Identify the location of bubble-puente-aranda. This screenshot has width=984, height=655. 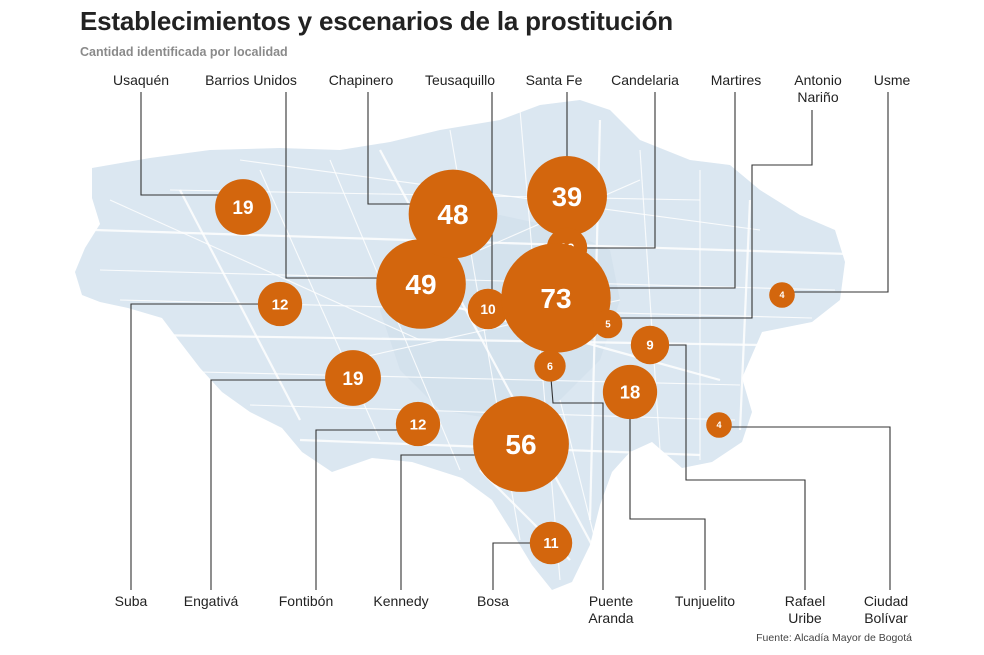
(550, 366).